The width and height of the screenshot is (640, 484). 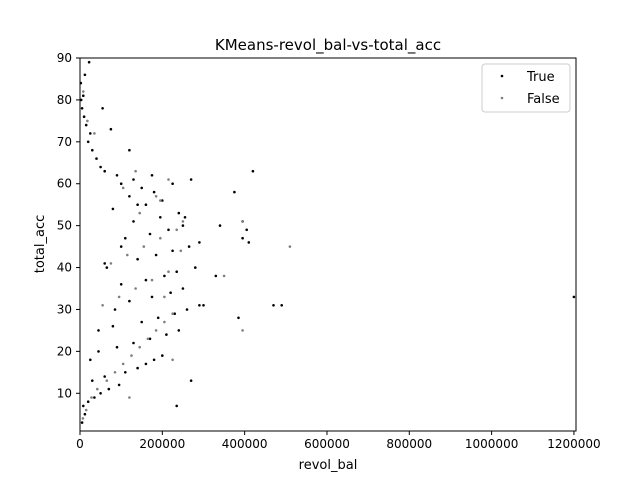 What do you see at coordinates (328, 45) in the screenshot?
I see `chart-title: KMeans-revol_bal-vs-total_acc` at bounding box center [328, 45].